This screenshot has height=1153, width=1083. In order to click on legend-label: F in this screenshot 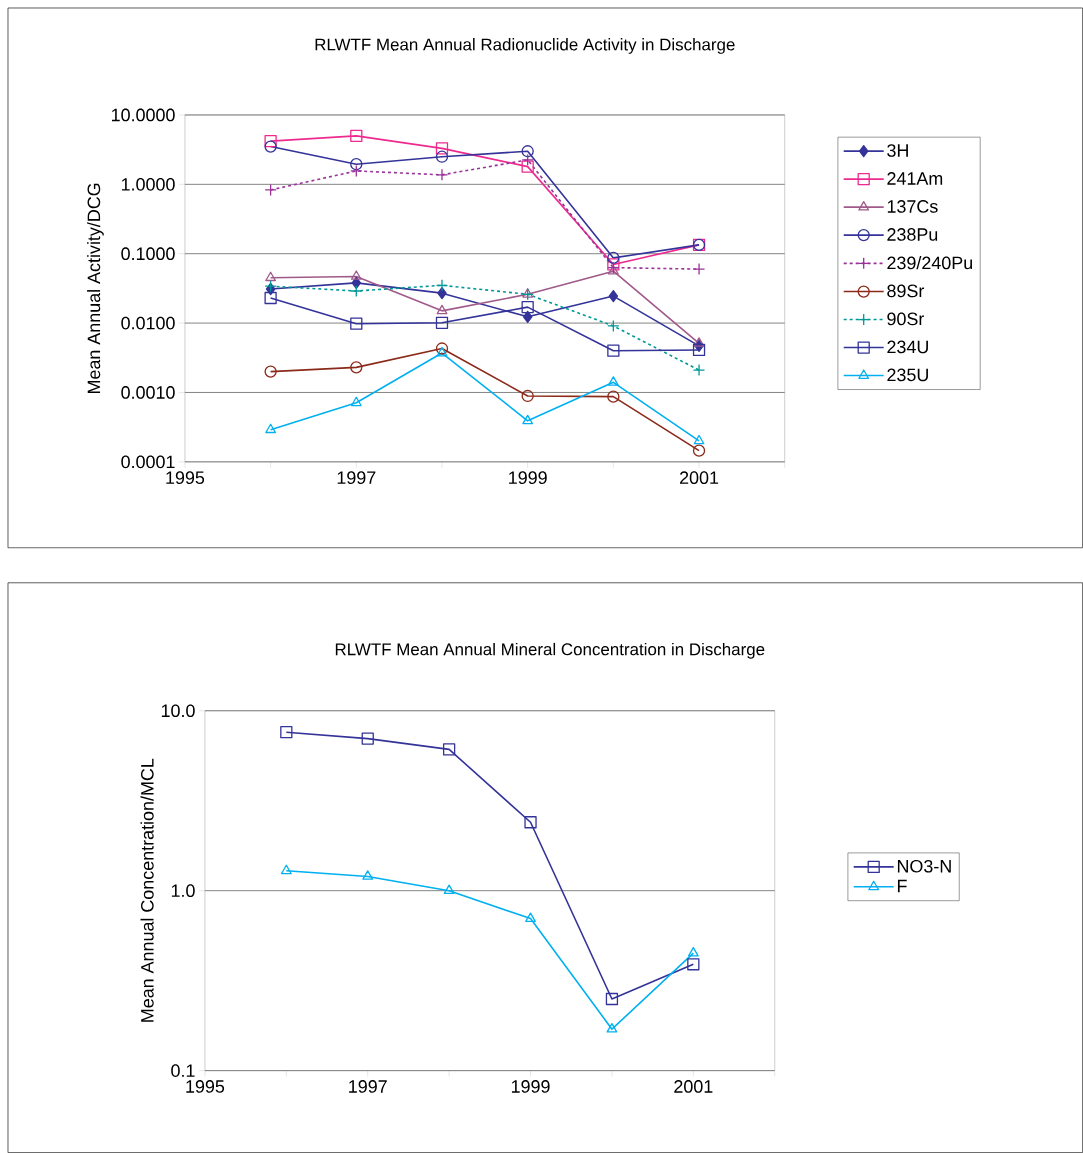, I will do `click(902, 886)`.